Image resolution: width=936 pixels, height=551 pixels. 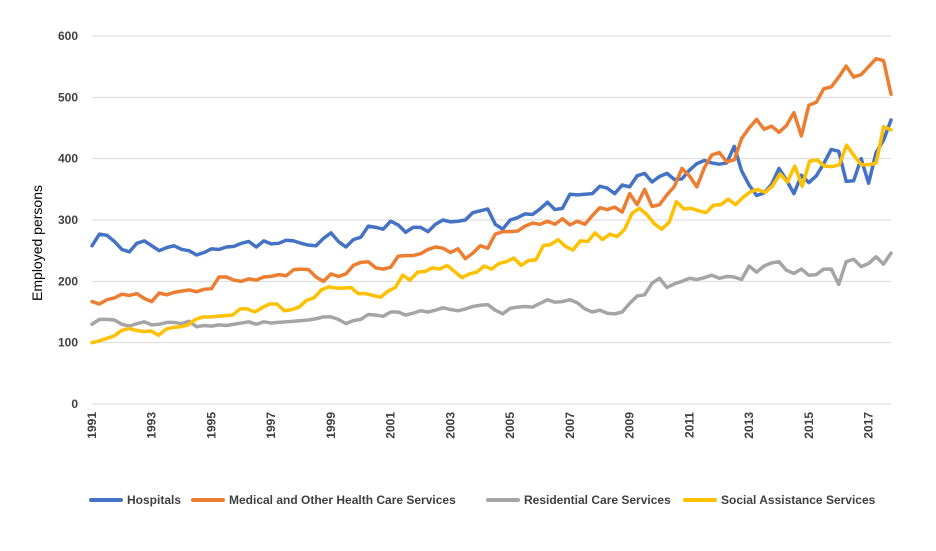 What do you see at coordinates (154, 500) in the screenshot?
I see `legend-label-hospitals: Hospitals` at bounding box center [154, 500].